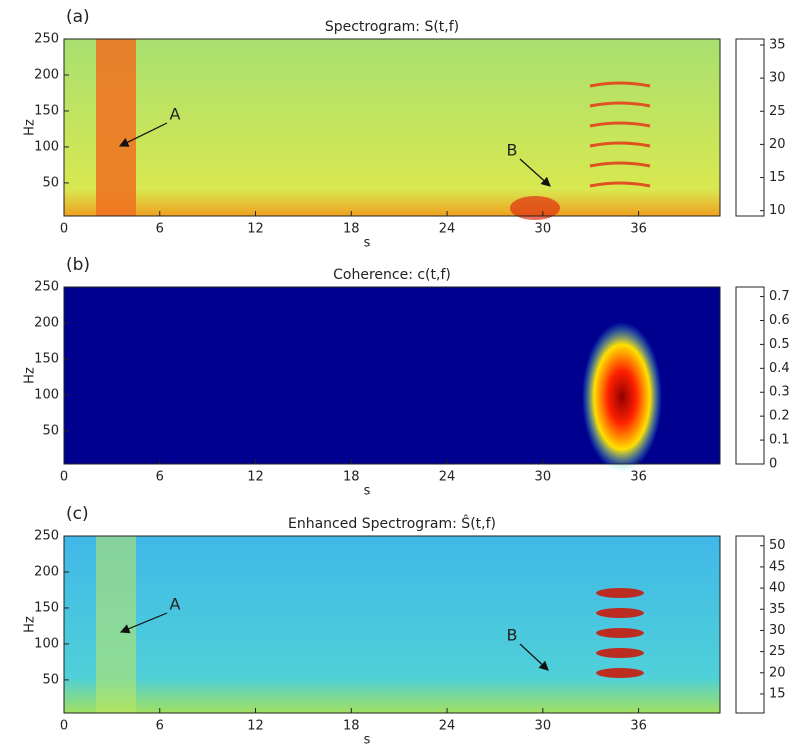 The width and height of the screenshot is (800, 755). What do you see at coordinates (779, 320) in the screenshot?
I see `colorbar-tick-label: 0.6` at bounding box center [779, 320].